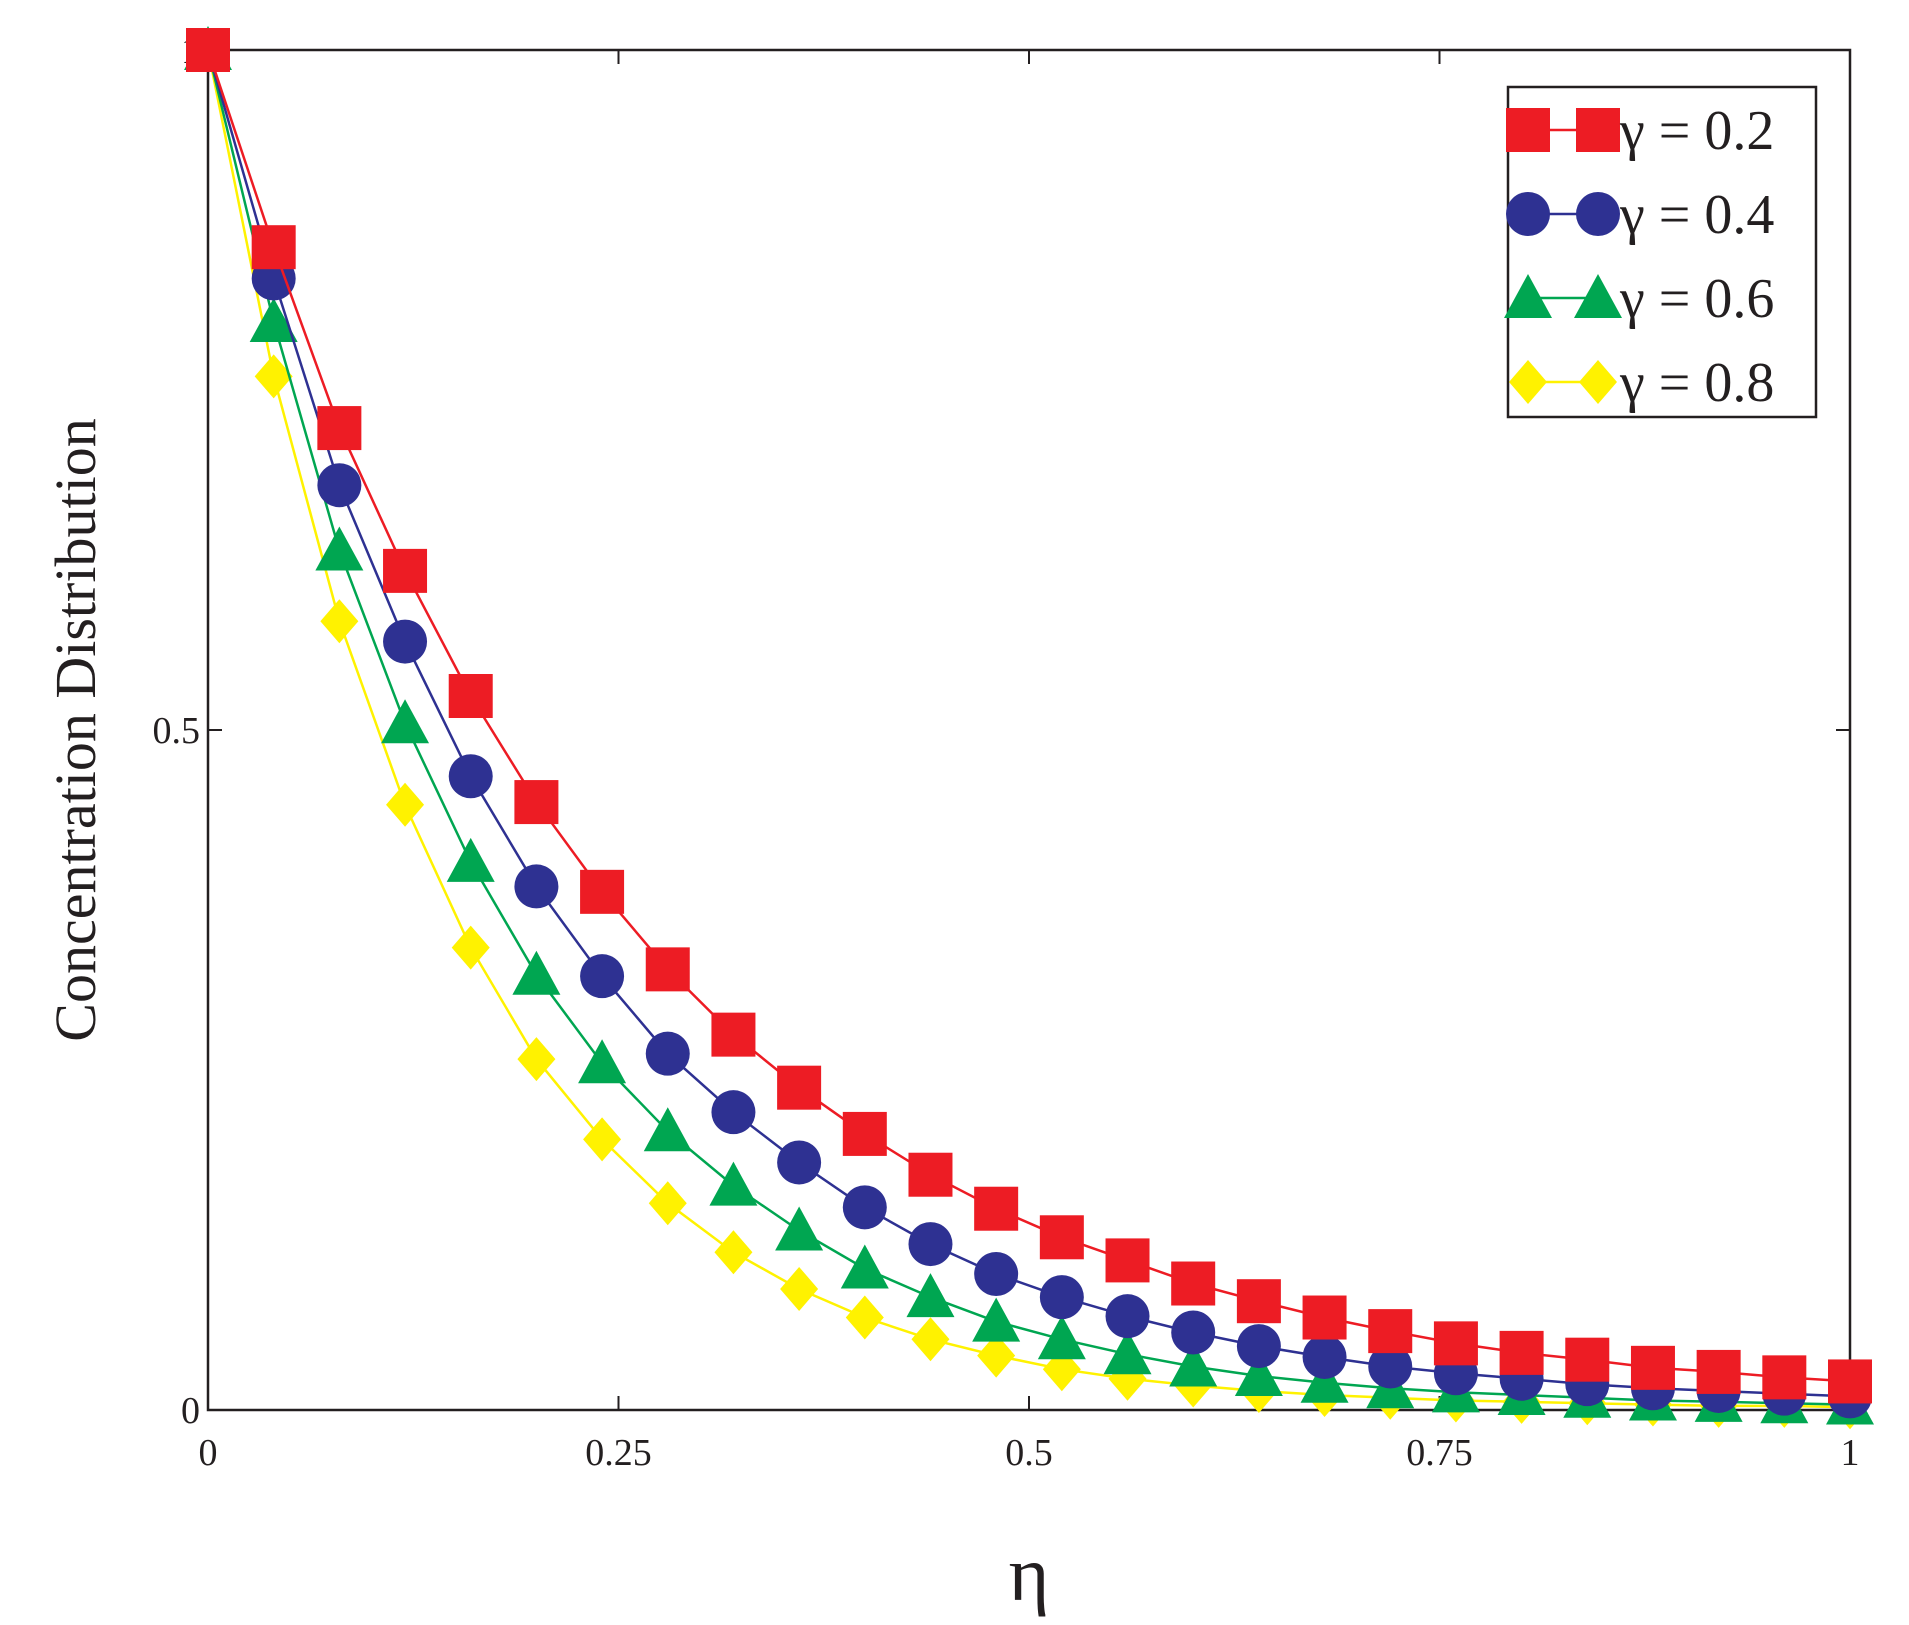  I want to click on y-axis-title: Concentration Distribution, so click(75, 729).